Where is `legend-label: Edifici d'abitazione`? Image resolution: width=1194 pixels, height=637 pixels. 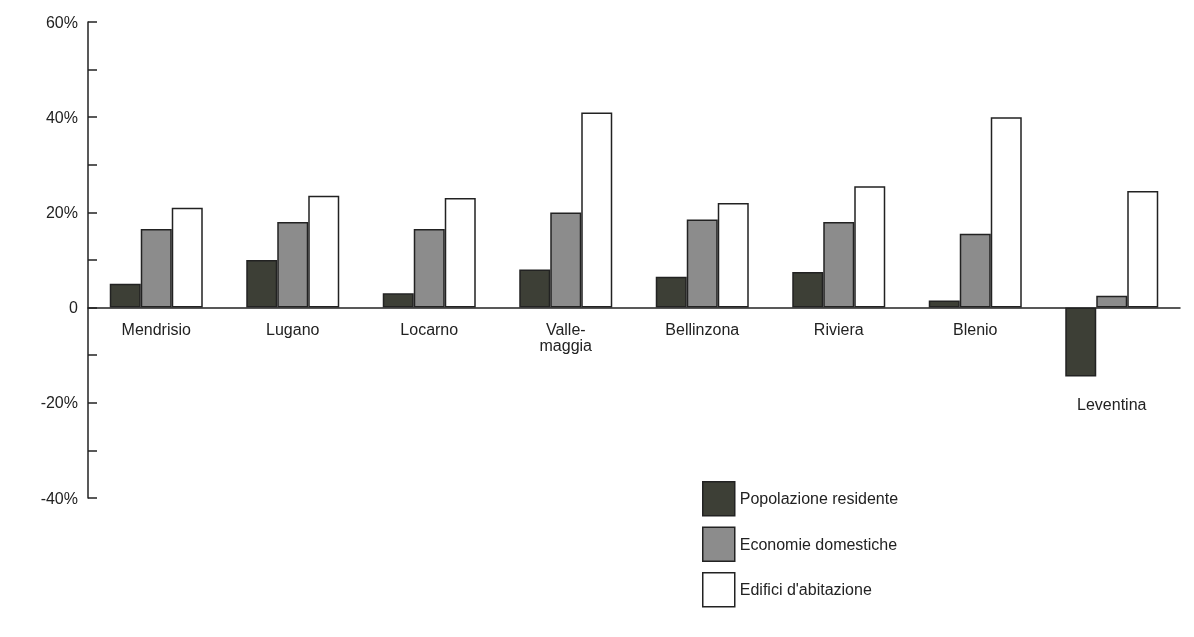 legend-label: Edifici d'abitazione is located at coordinates (805, 590).